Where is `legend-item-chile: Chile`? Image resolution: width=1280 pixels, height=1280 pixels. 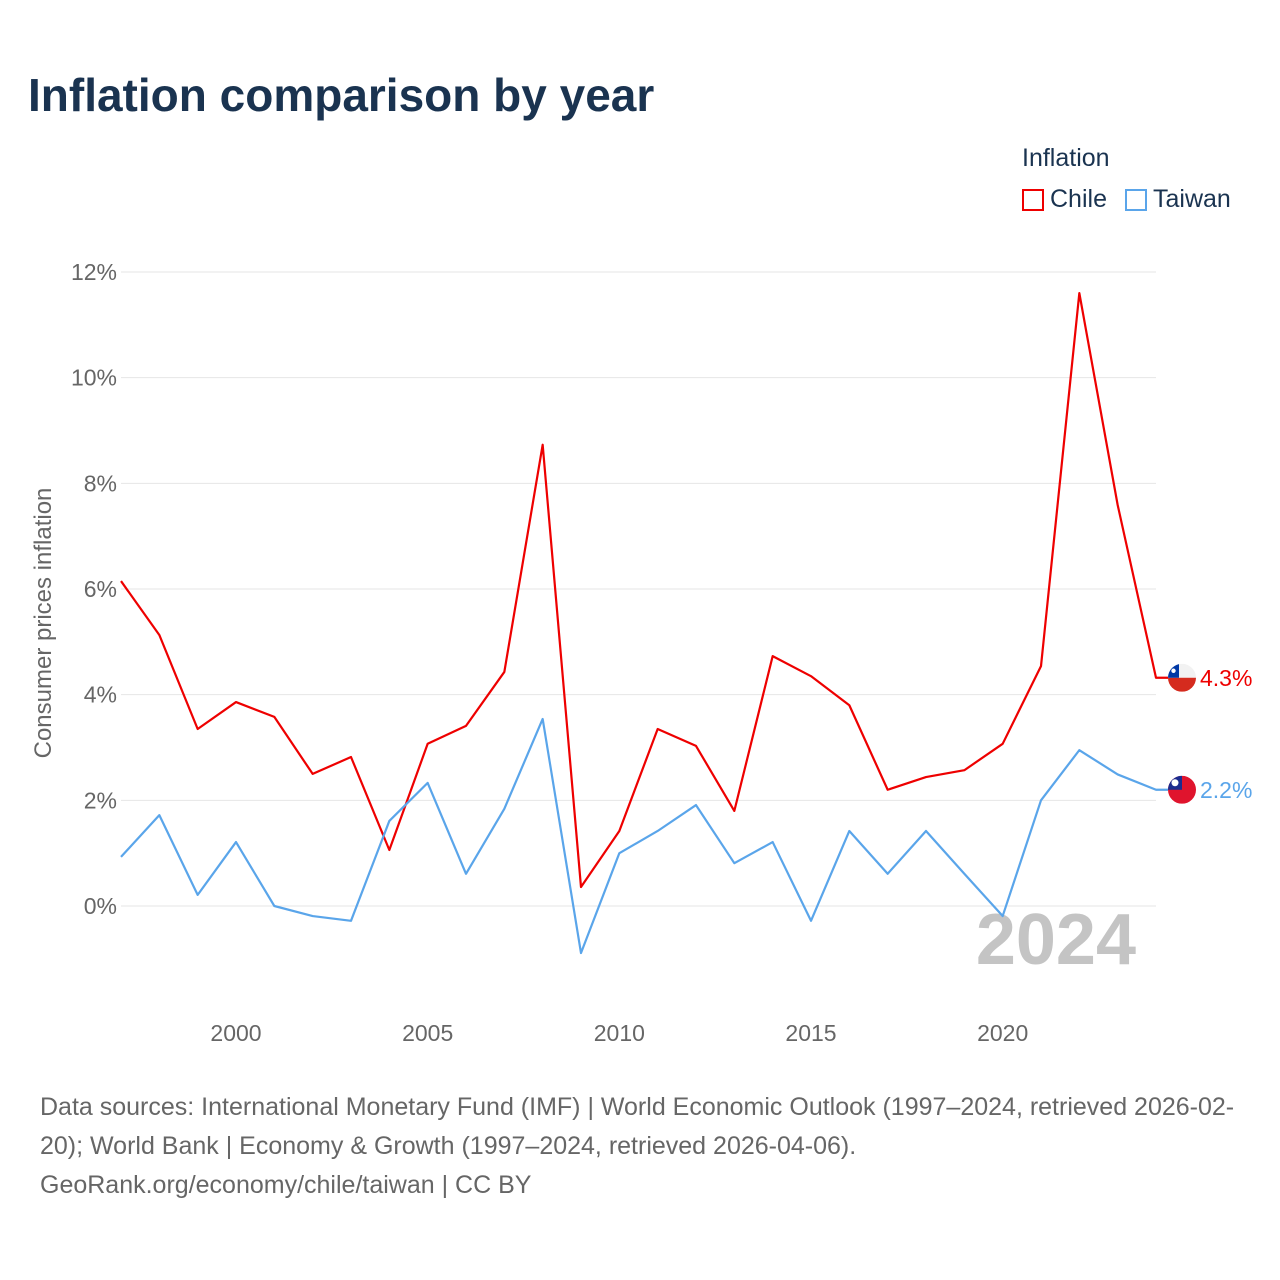 legend-item-chile: Chile is located at coordinates (1064, 199).